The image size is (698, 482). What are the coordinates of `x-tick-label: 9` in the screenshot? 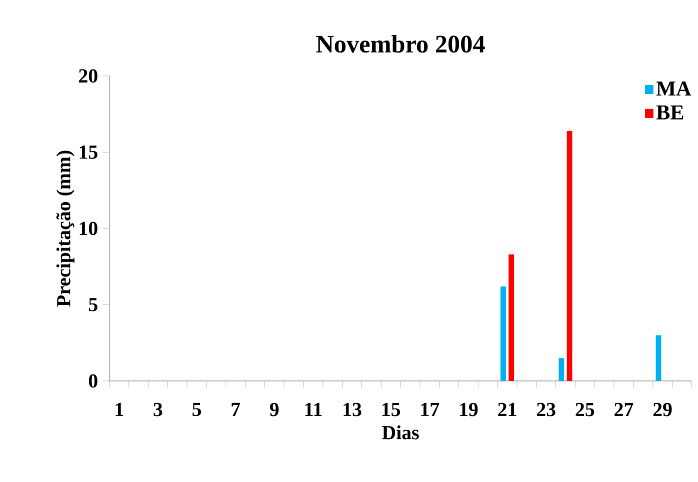 It's located at (274, 409).